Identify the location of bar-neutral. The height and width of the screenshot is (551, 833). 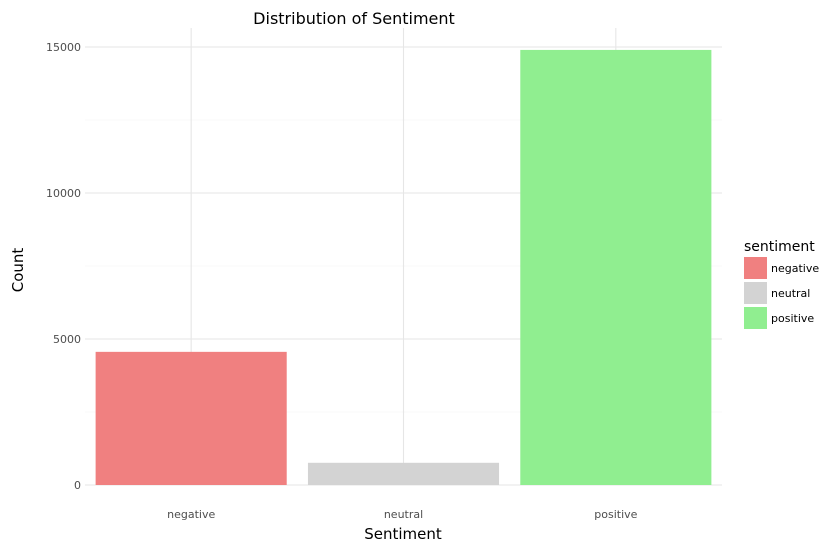
(403, 473).